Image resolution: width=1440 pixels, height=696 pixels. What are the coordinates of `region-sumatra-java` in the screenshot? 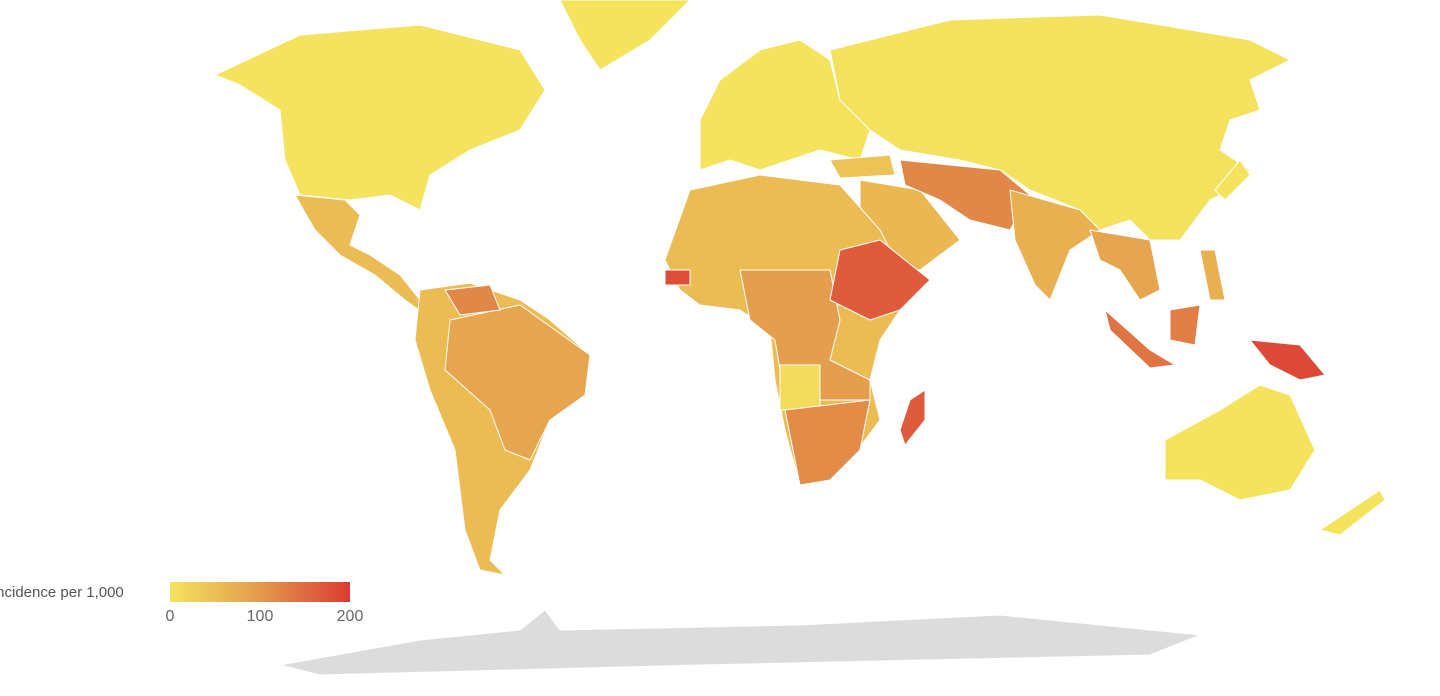 It's located at (1140, 339).